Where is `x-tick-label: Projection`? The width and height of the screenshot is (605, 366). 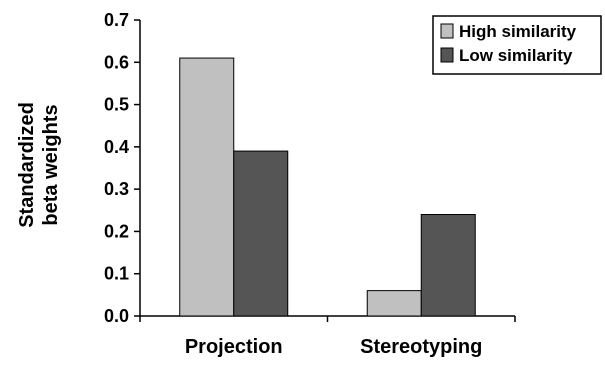
x-tick-label: Projection is located at coordinates (234, 347).